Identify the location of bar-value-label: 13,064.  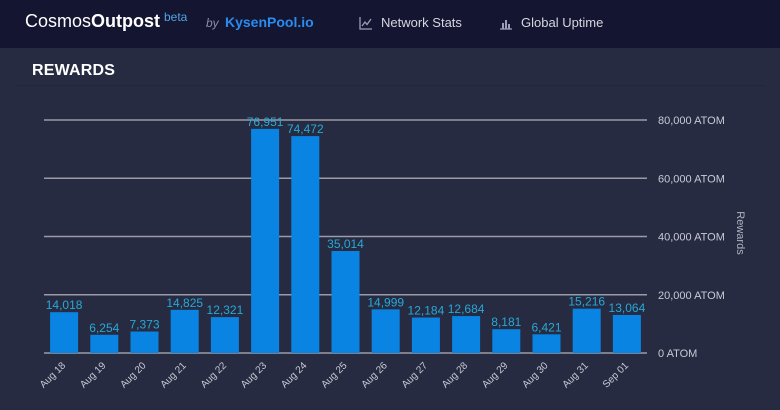
(627, 308).